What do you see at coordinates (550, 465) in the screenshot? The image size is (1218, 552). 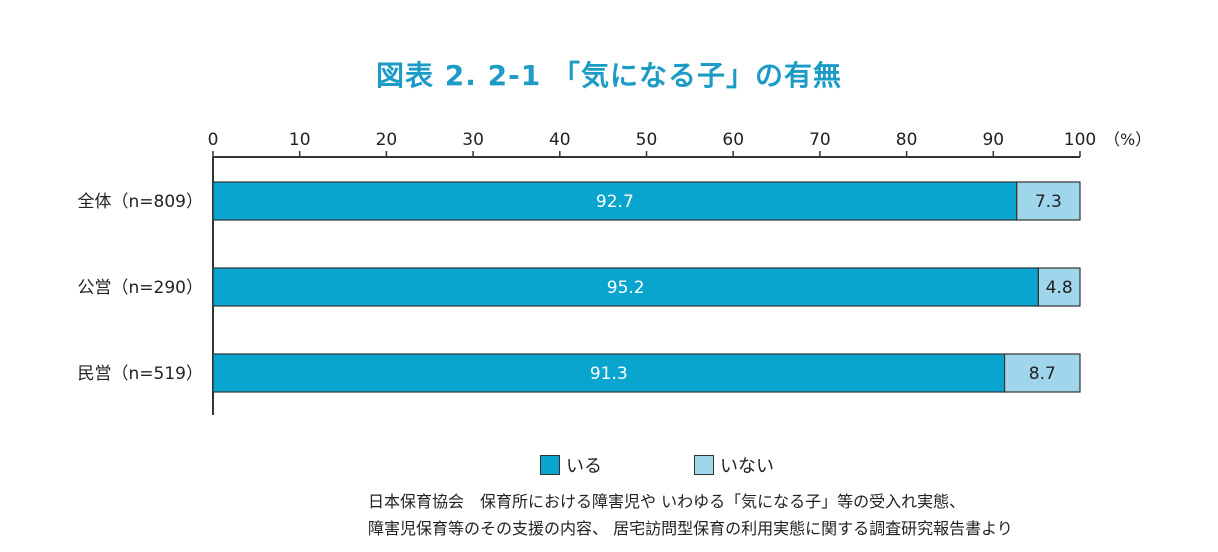 I see `legend-swatch-iru` at bounding box center [550, 465].